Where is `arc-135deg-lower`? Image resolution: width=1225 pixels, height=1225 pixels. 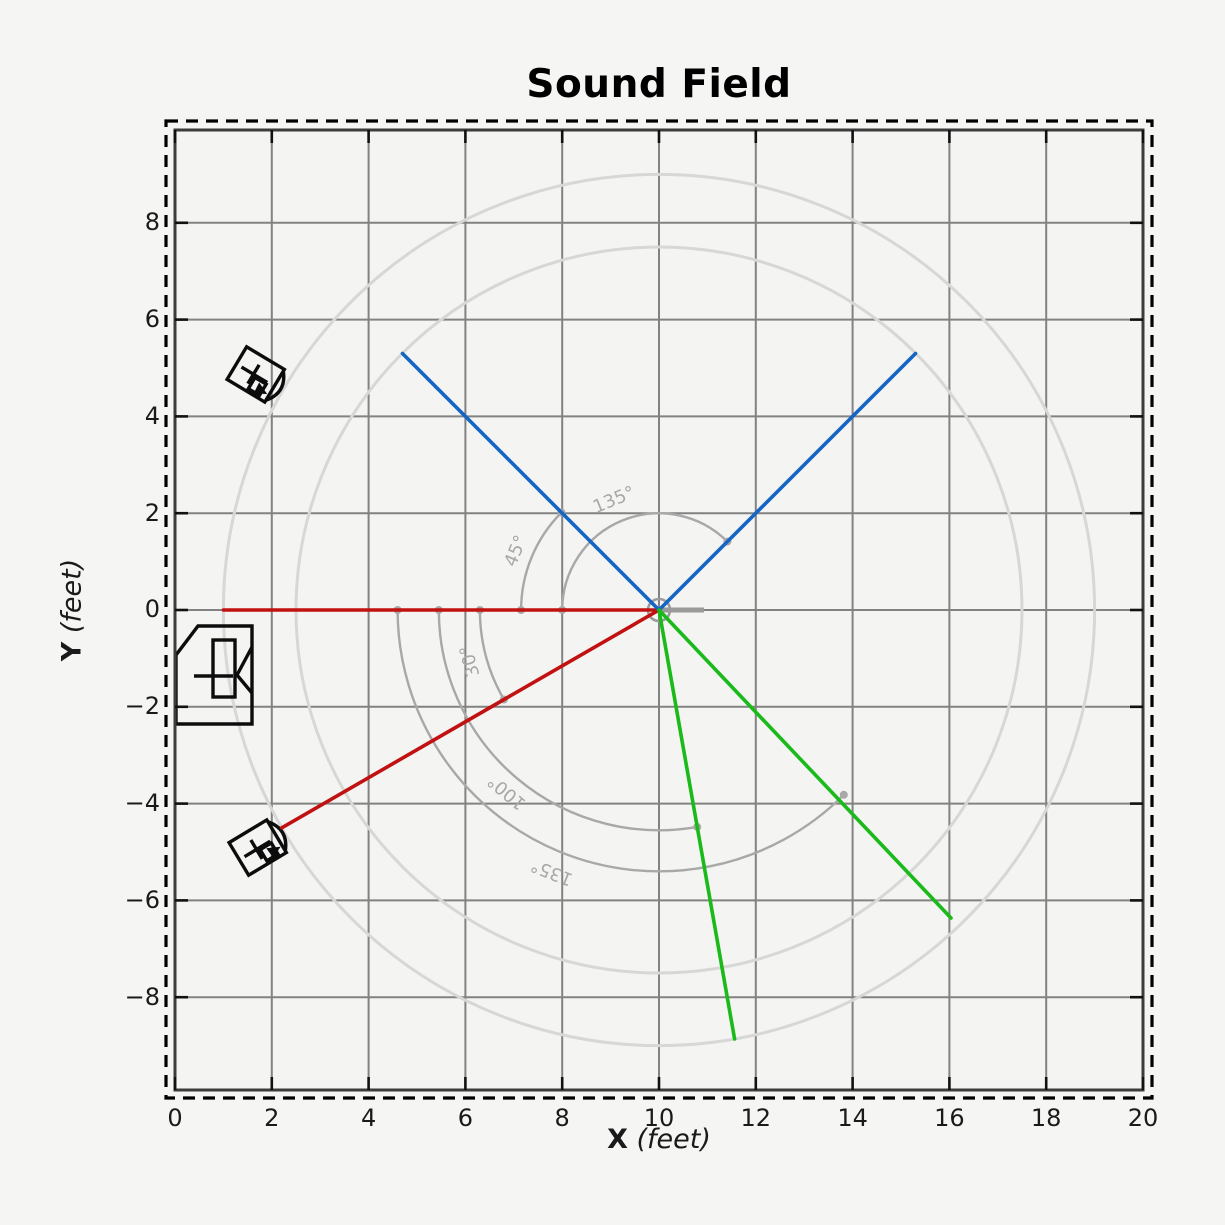 arc-135deg-lower is located at coordinates (620, 741).